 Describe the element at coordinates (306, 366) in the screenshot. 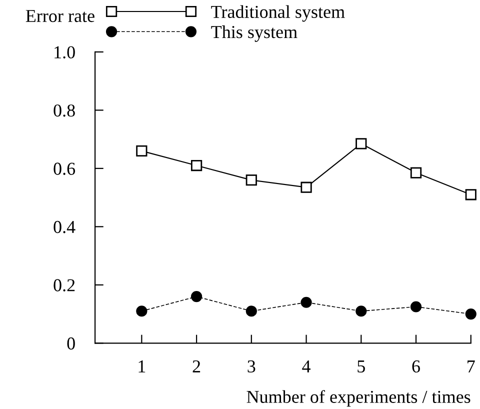

I see `x-tick-label: 4` at that location.